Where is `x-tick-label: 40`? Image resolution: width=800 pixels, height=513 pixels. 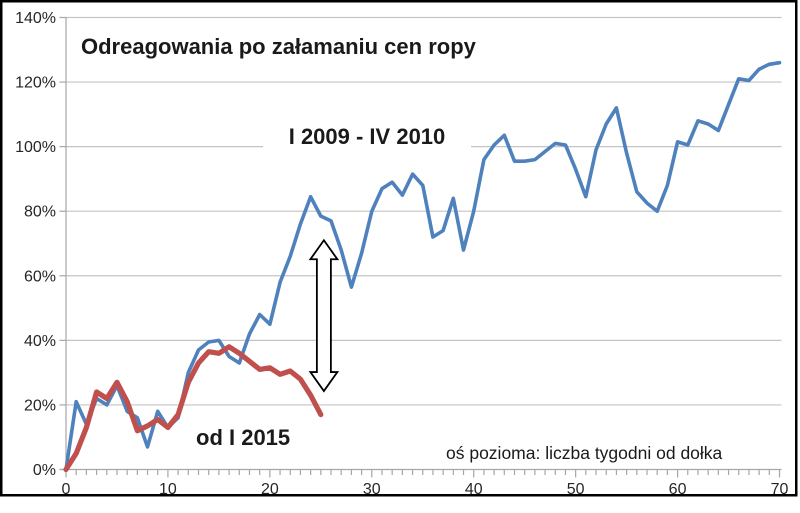 x-tick-label: 40 is located at coordinates (474, 489).